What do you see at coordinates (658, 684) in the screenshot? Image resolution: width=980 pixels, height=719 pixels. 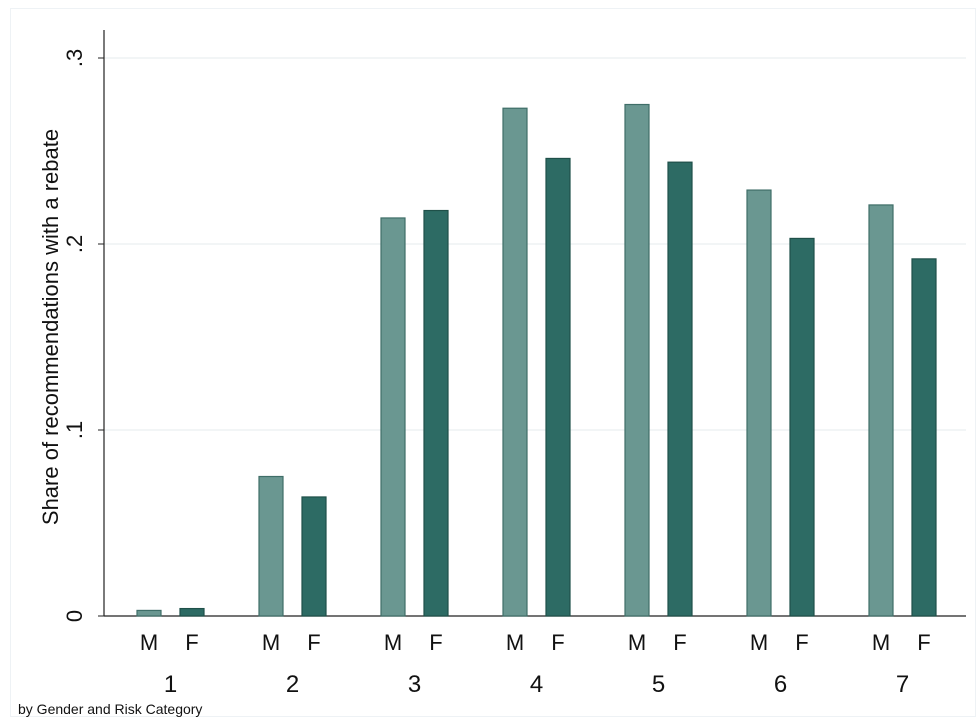 I see `category-label: 5` at bounding box center [658, 684].